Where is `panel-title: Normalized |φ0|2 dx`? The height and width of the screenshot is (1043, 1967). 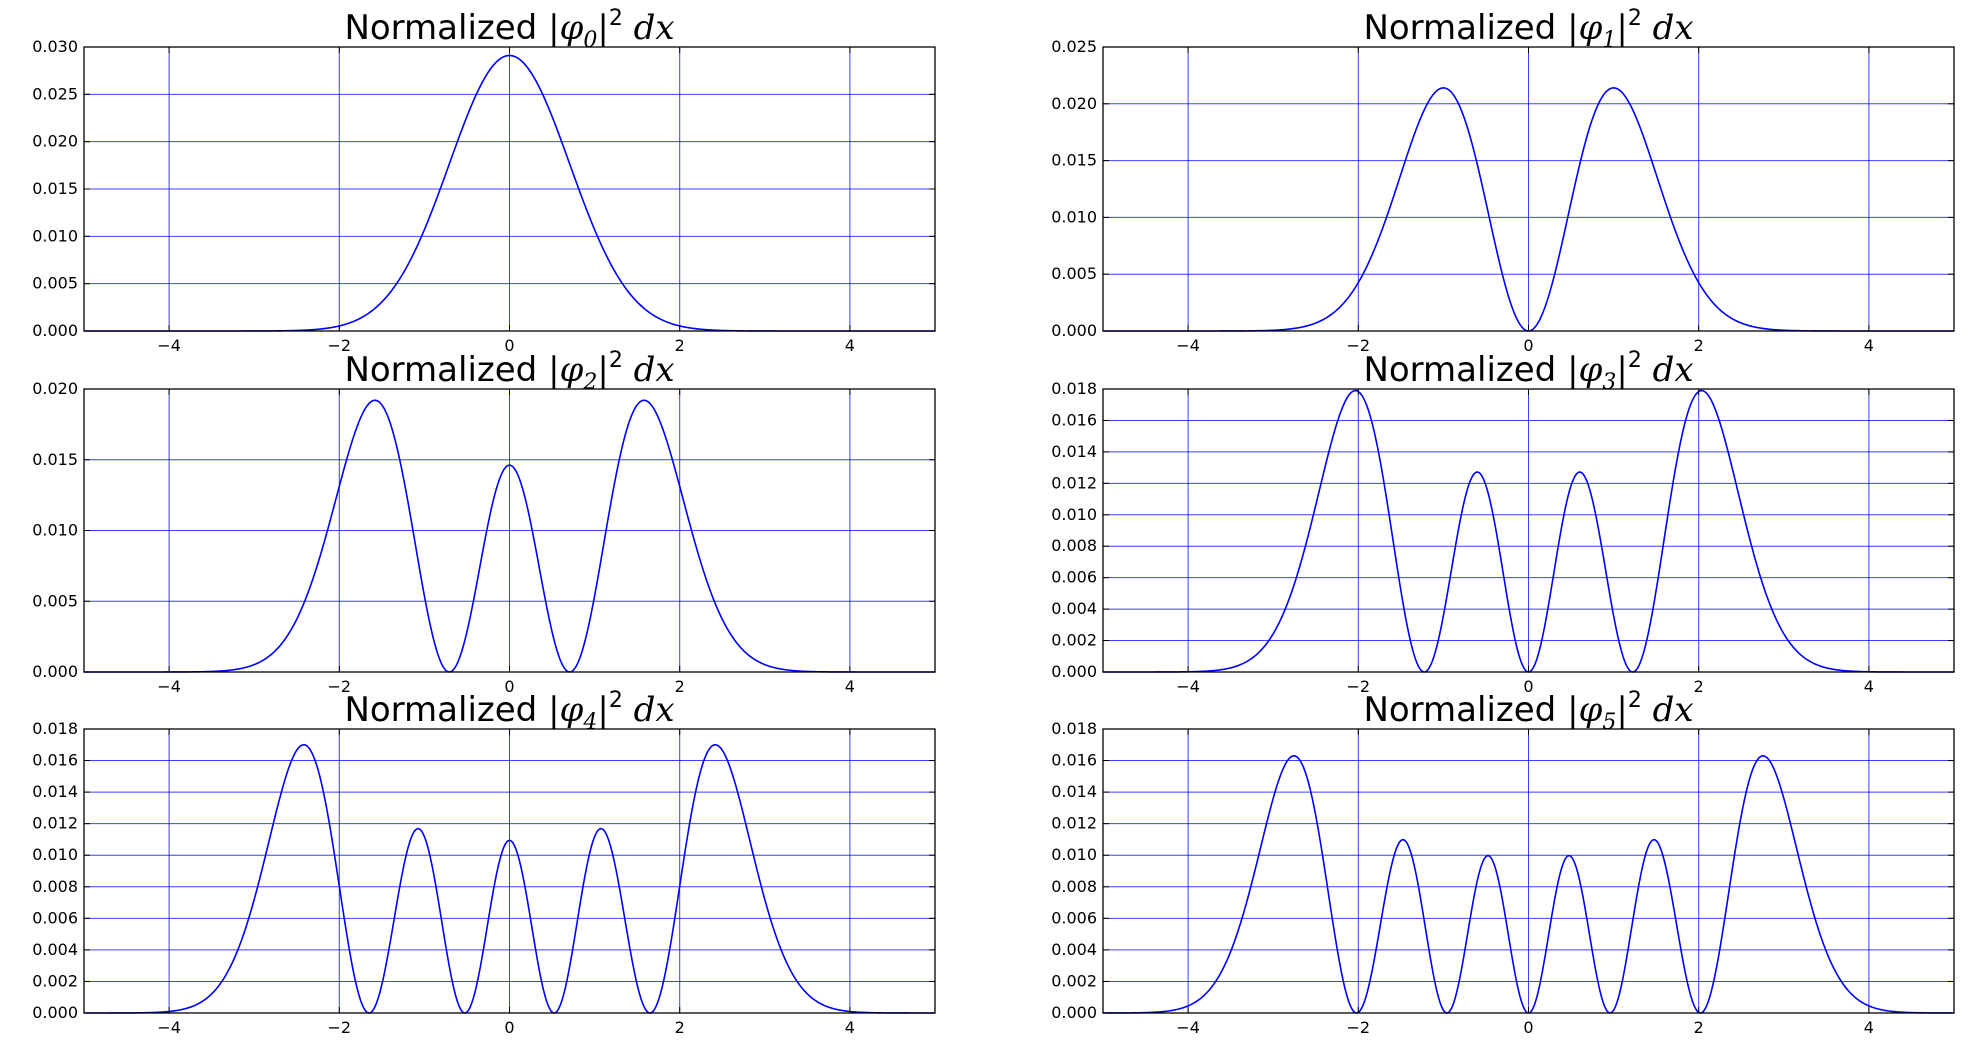
panel-title: Normalized |φ0|2 dx is located at coordinates (509, 29).